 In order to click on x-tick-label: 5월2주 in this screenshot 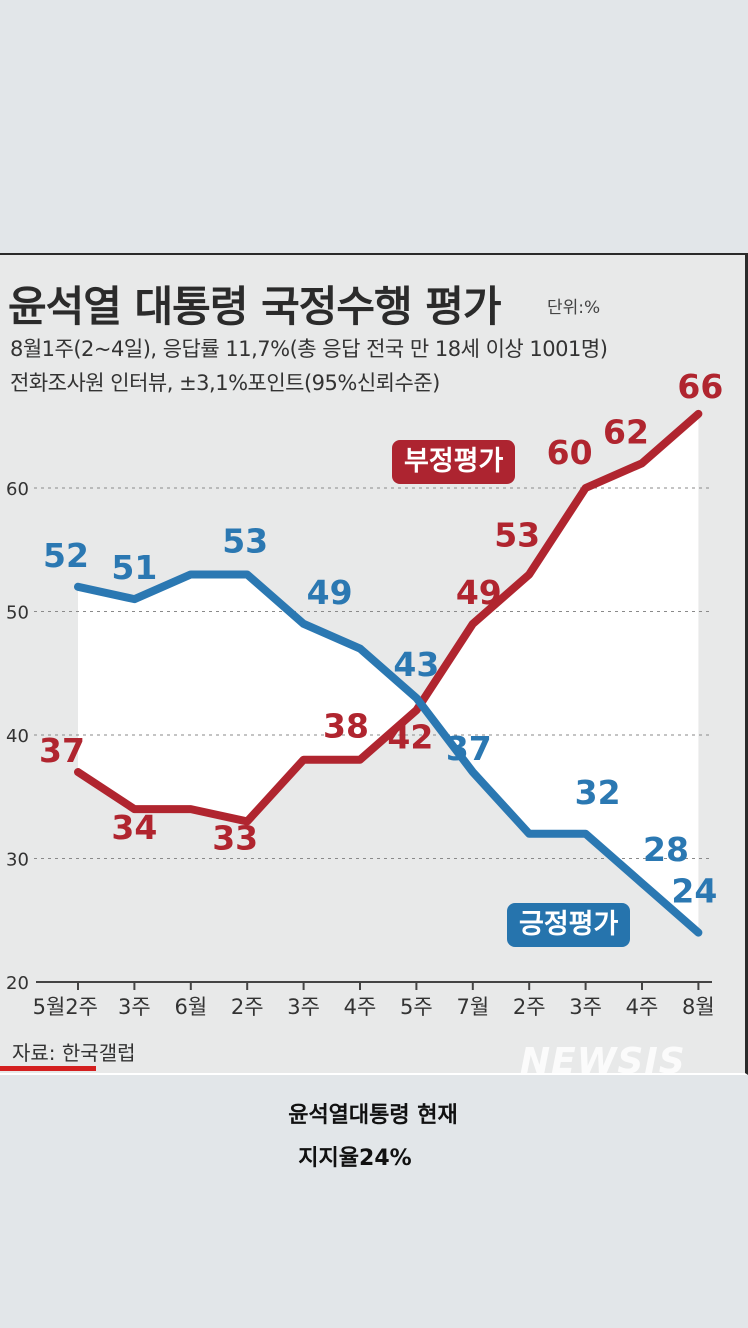, I will do `click(65, 1007)`.